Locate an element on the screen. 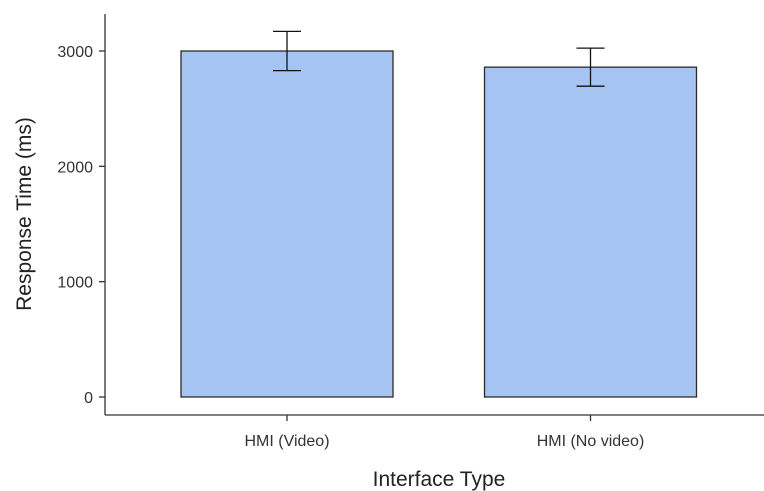 The height and width of the screenshot is (491, 764). y-tick-label: 2000 is located at coordinates (75, 167).